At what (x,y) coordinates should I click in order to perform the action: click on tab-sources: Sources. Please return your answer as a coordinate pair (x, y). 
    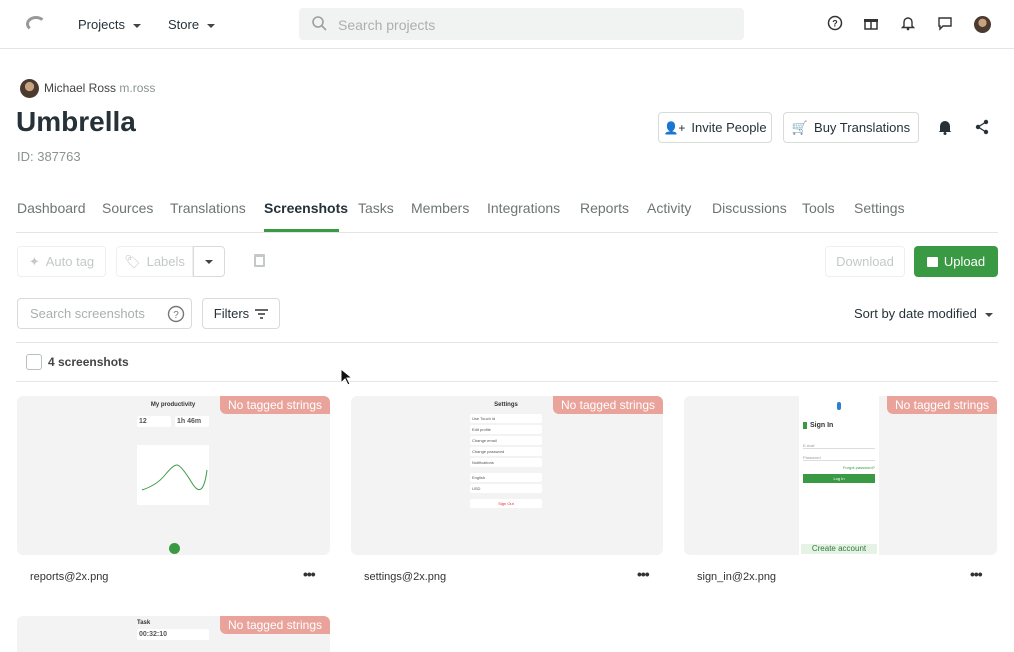
    Looking at the image, I should click on (128, 208).